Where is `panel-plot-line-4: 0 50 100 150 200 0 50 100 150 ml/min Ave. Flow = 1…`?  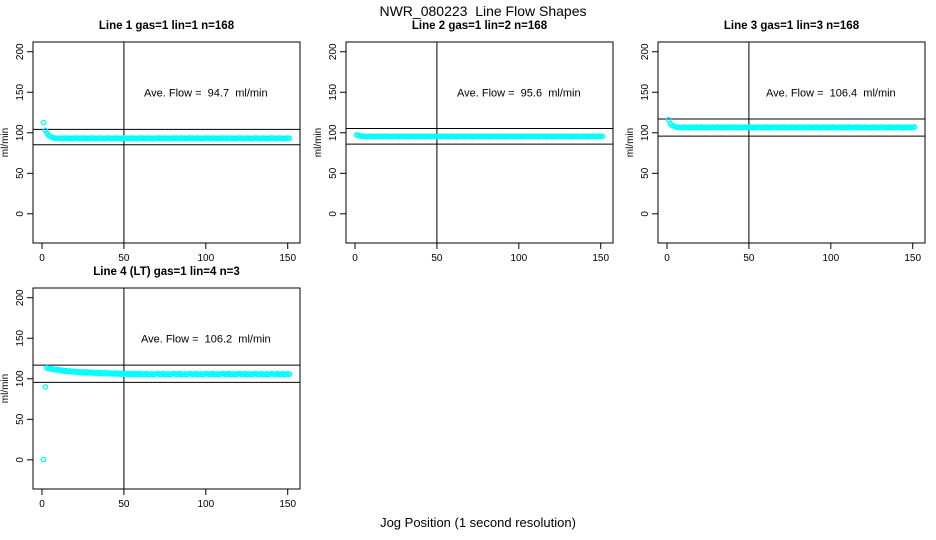 panel-plot-line-4: 0 50 100 150 200 0 50 100 150 ml/min Ave. Flow = 1… is located at coordinates (150, 398).